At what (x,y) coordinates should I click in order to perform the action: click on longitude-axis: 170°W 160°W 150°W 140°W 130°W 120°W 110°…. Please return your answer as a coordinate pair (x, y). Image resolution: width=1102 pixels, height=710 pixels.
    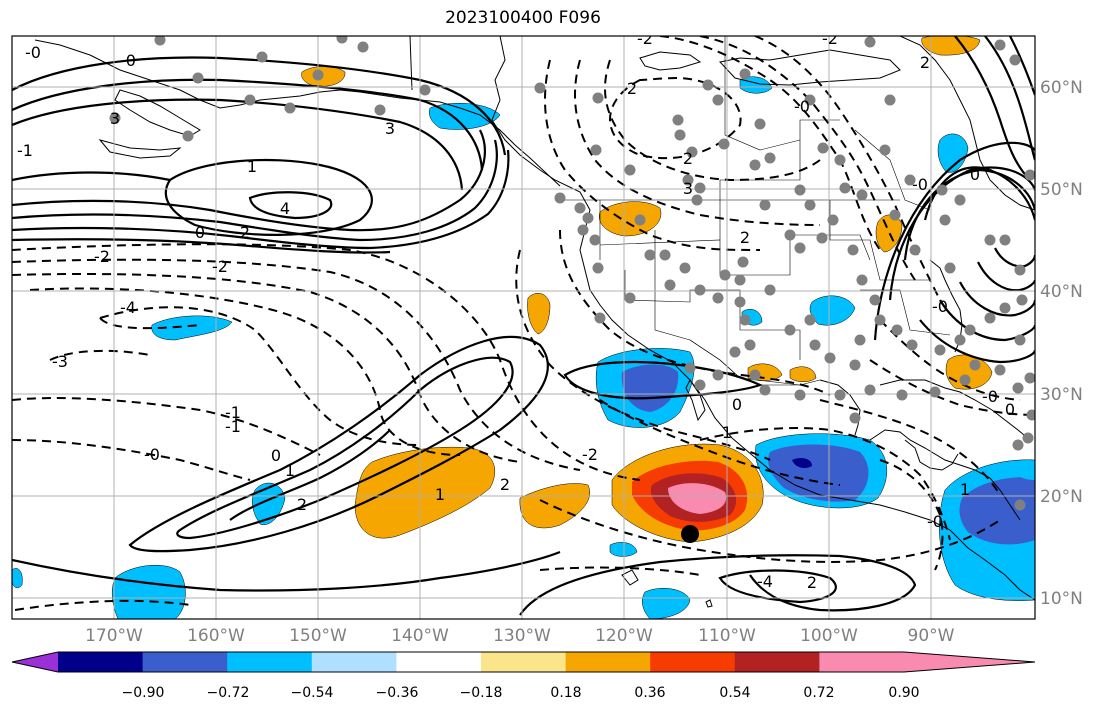
    Looking at the image, I should click on (520, 636).